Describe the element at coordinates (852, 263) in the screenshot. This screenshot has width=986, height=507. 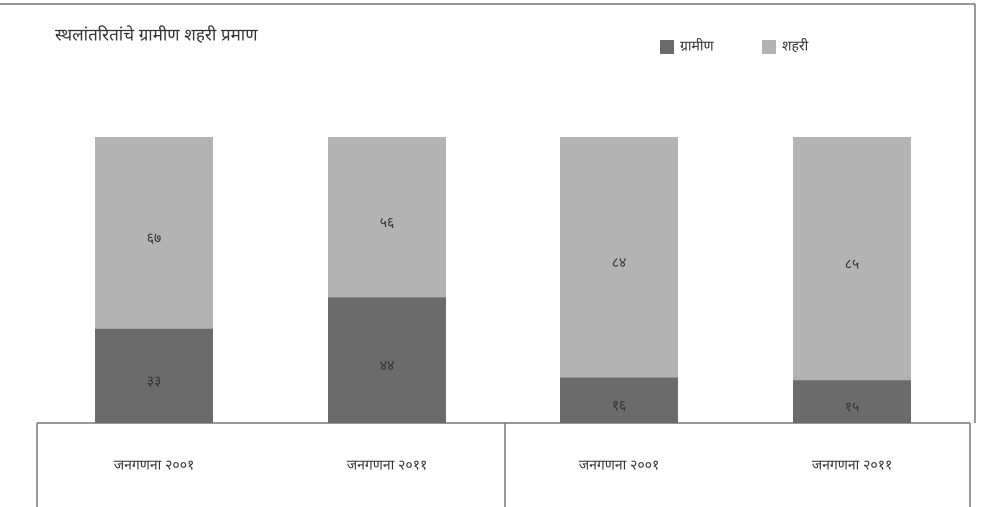
I see `value-label: ८५` at that location.